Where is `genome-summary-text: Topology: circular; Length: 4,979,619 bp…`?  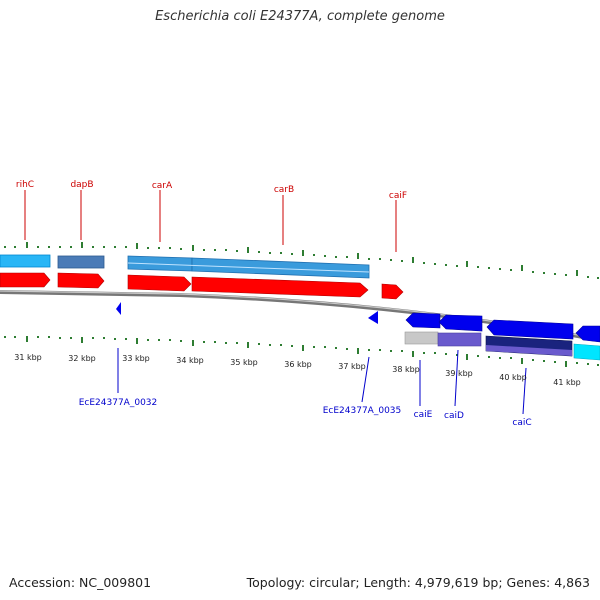
genome-summary-text: Topology: circular; Length: 4,979,619 bp… is located at coordinates (418, 582).